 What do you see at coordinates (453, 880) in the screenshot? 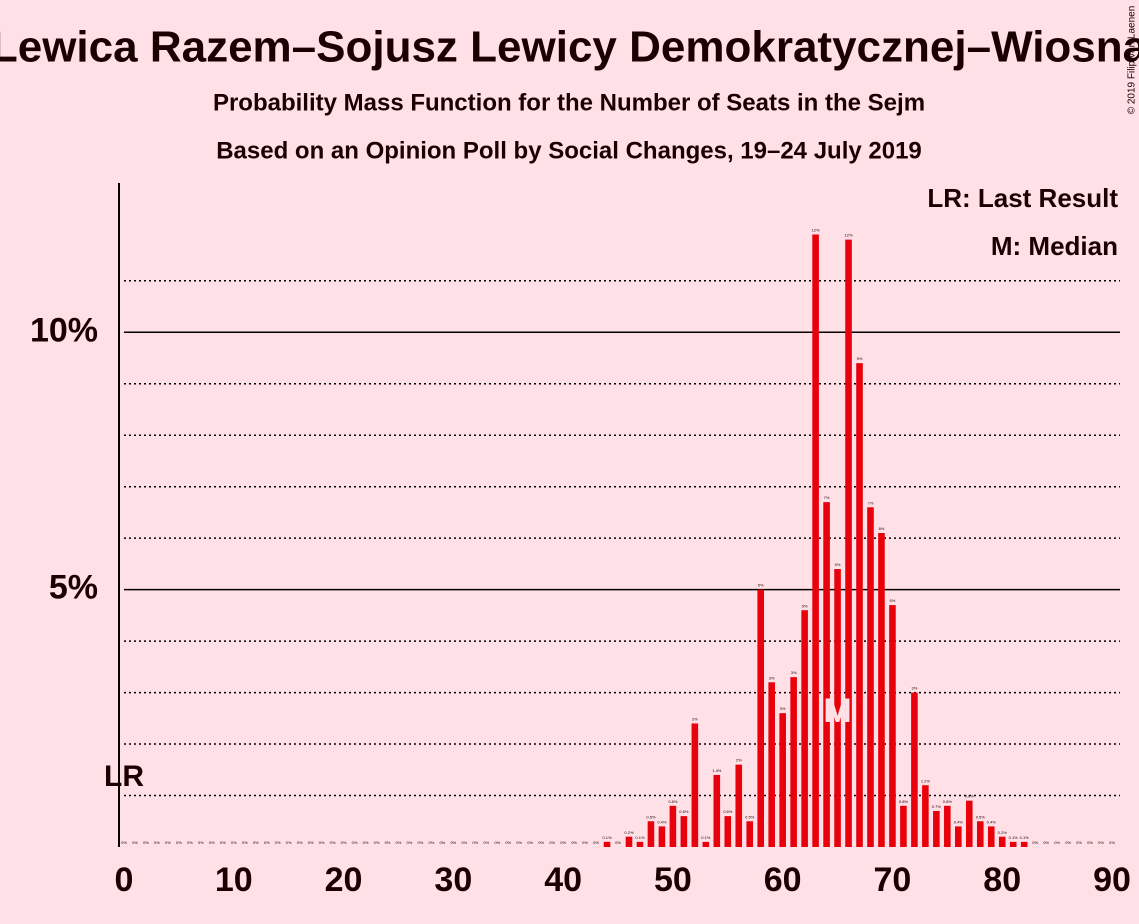
I see `x-tick-label: 30` at bounding box center [453, 880].